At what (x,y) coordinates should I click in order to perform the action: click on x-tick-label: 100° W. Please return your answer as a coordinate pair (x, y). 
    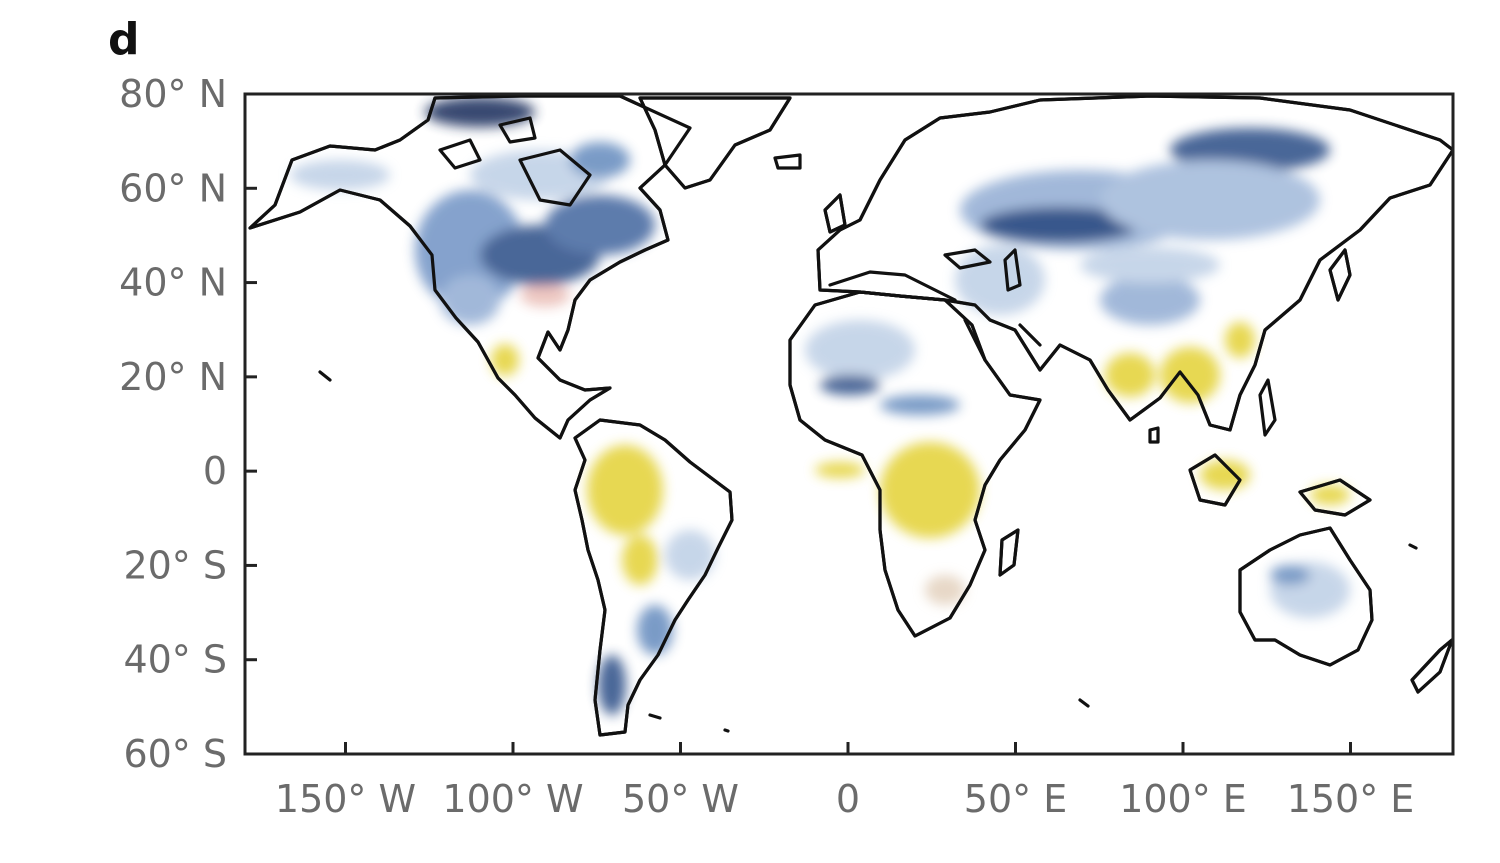
    Looking at the image, I should click on (512, 799).